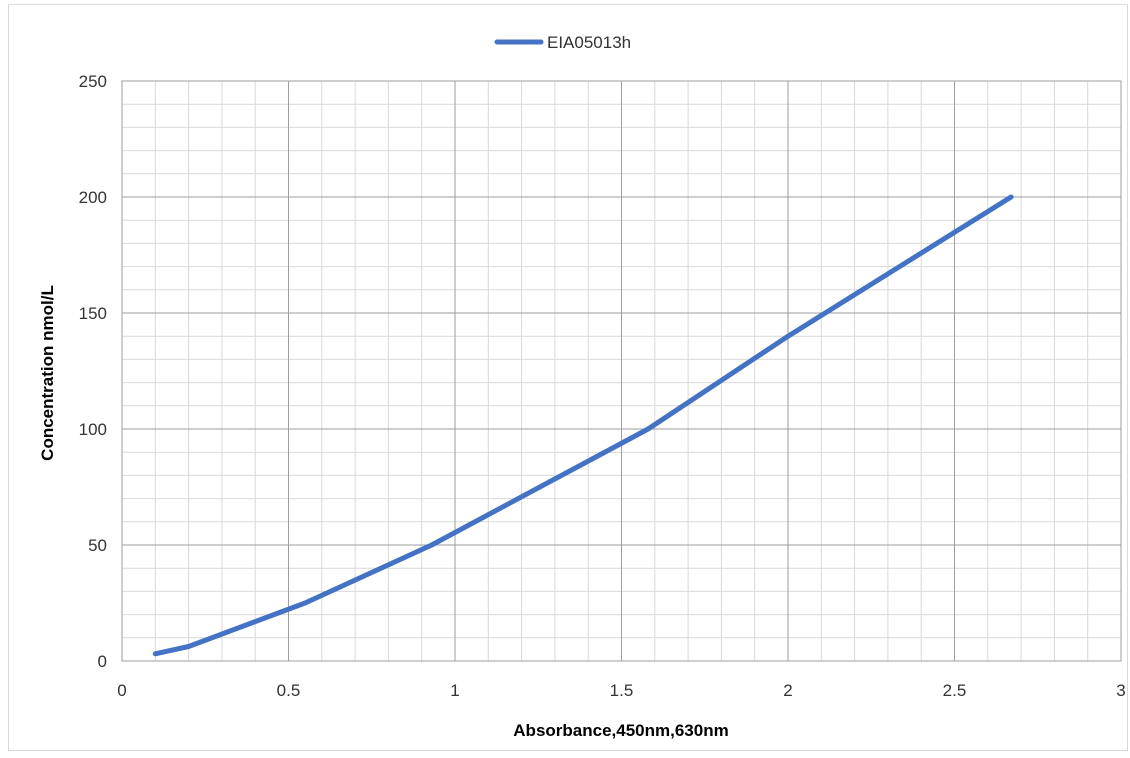  Describe the element at coordinates (47, 373) in the screenshot. I see `y-axis-title: Concentration nmol/L` at that location.